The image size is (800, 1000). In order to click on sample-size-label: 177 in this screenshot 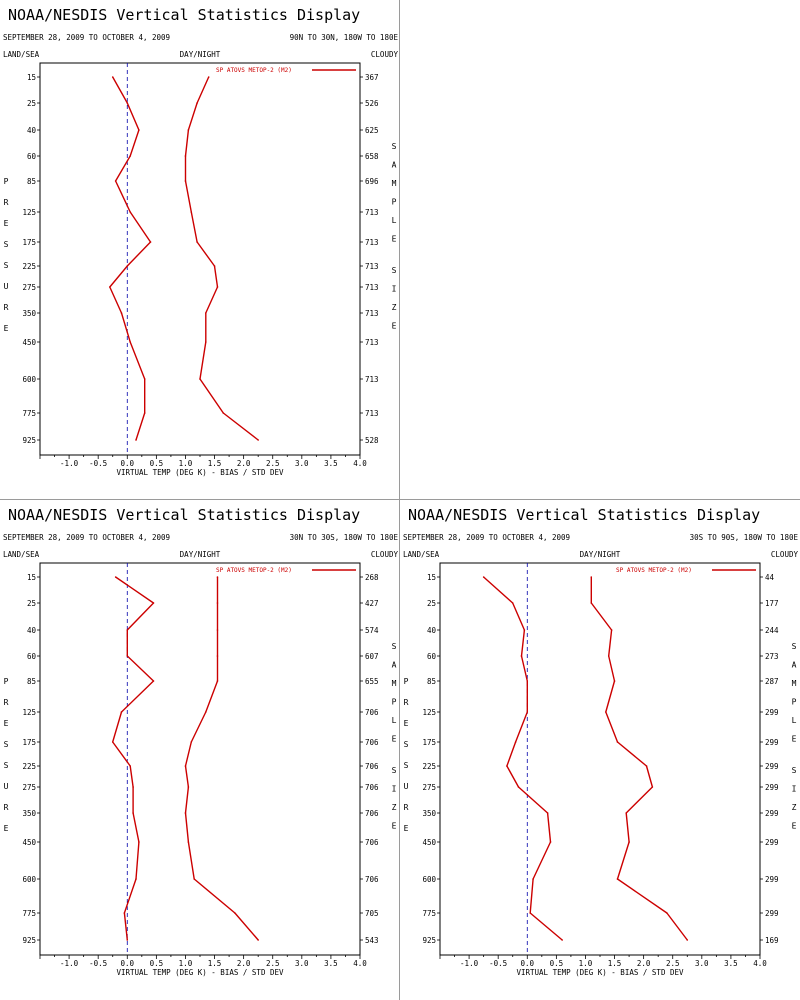, I will do `click(772, 603)`.